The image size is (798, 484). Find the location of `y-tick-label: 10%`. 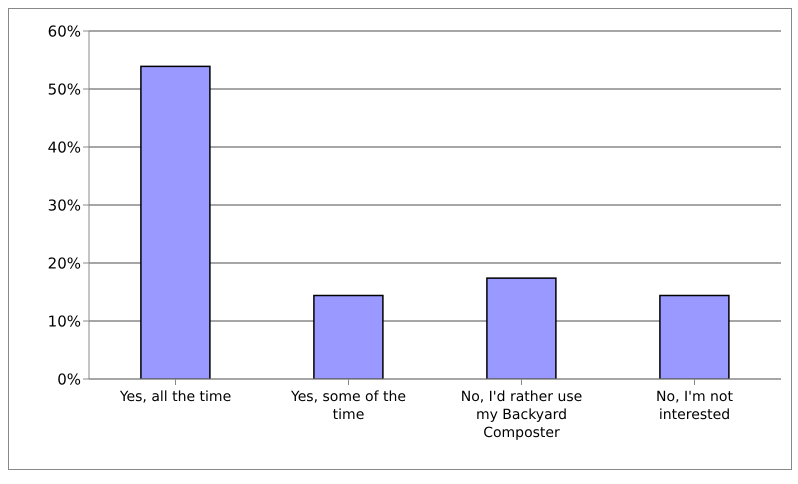

y-tick-label: 10% is located at coordinates (64, 321).